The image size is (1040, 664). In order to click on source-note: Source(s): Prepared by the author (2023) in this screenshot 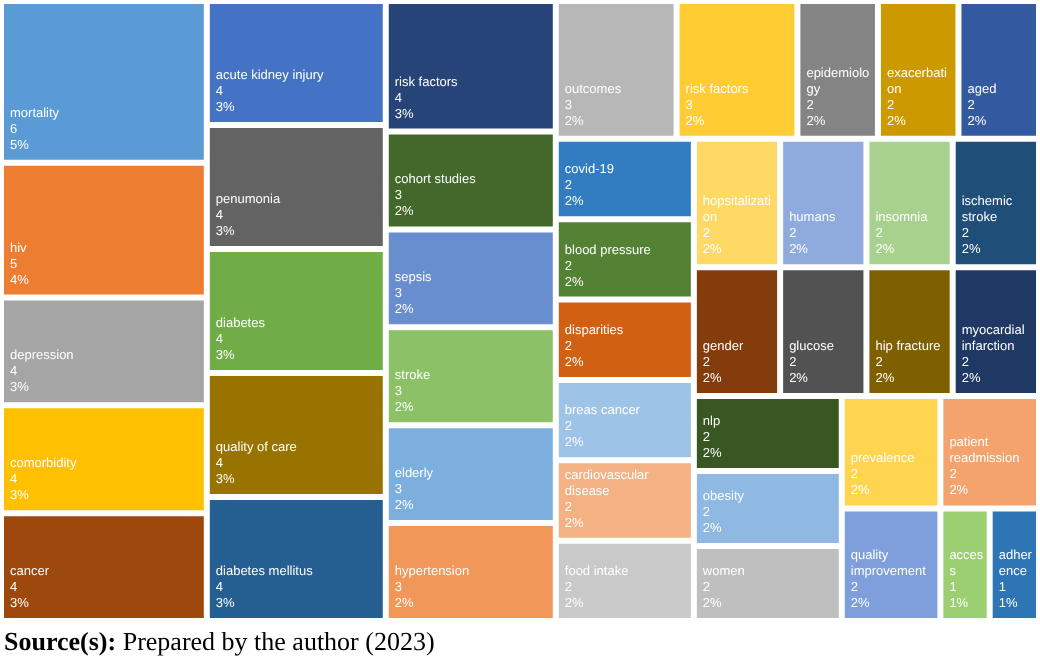, I will do `click(220, 642)`.